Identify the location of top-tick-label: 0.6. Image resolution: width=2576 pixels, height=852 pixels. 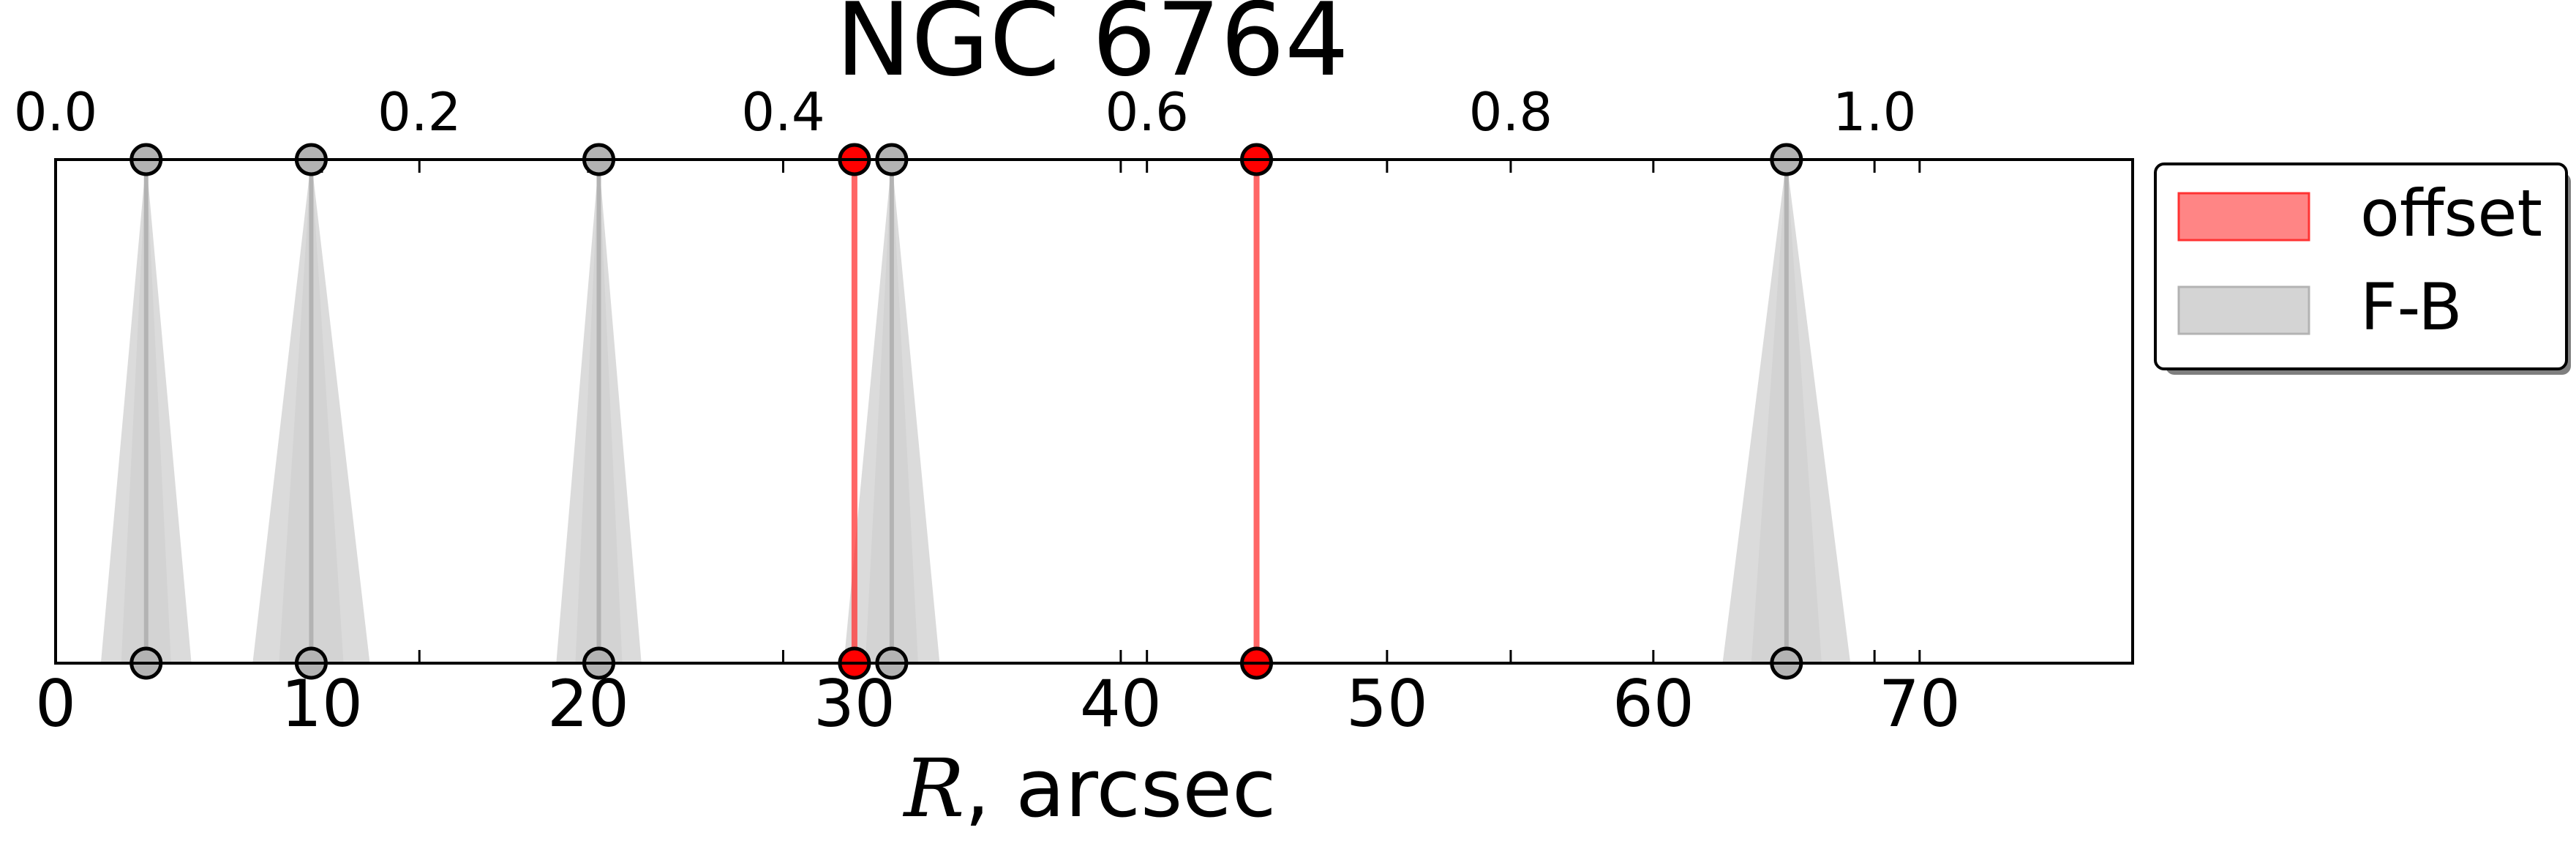
(1147, 112).